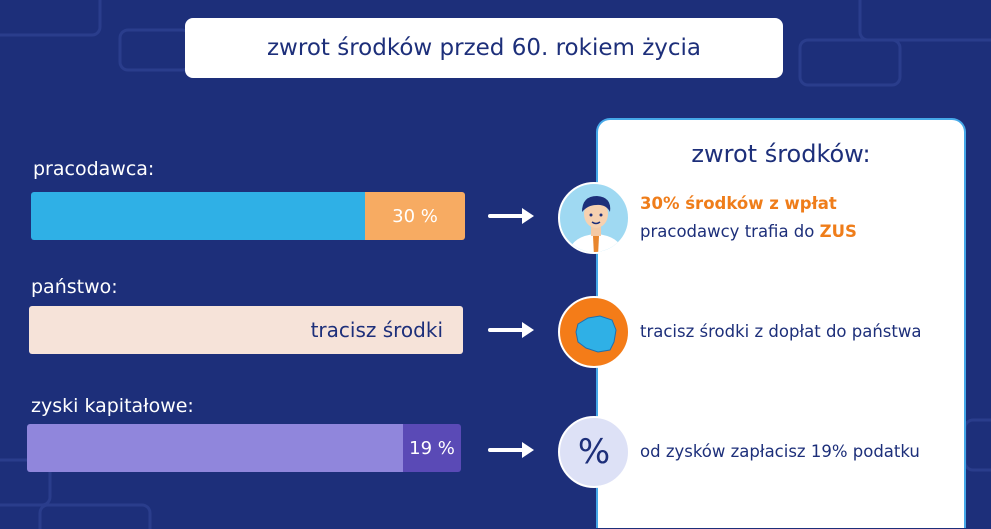 The image size is (991, 529). What do you see at coordinates (484, 48) in the screenshot?
I see `page-title: zwrot środków przed 60. rokiem życia` at bounding box center [484, 48].